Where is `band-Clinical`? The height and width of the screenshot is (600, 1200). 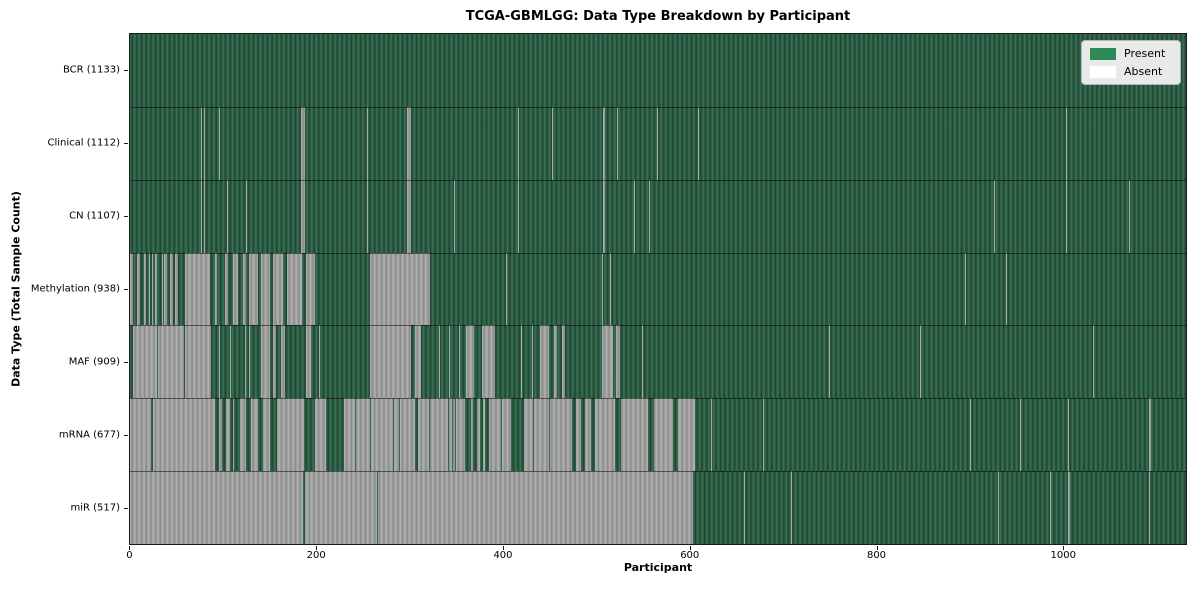 band-Clinical is located at coordinates (658, 143).